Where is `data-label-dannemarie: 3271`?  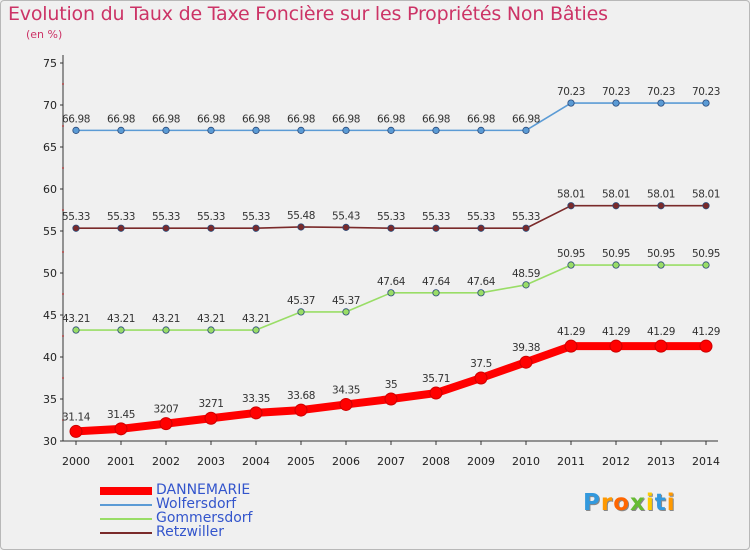 data-label-dannemarie: 3271 is located at coordinates (210, 404).